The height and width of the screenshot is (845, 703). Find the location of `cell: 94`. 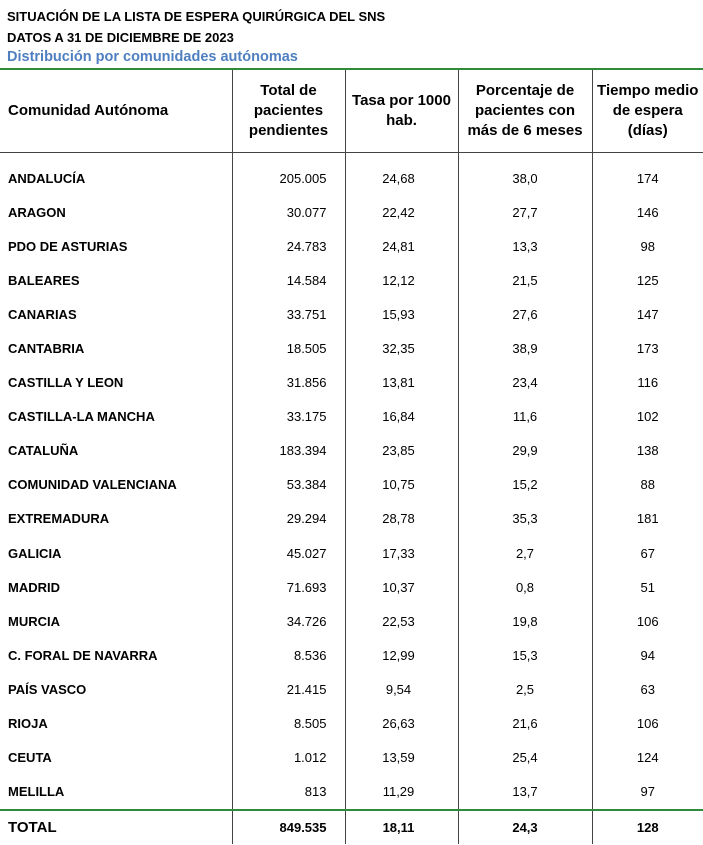

cell: 94 is located at coordinates (647, 655).